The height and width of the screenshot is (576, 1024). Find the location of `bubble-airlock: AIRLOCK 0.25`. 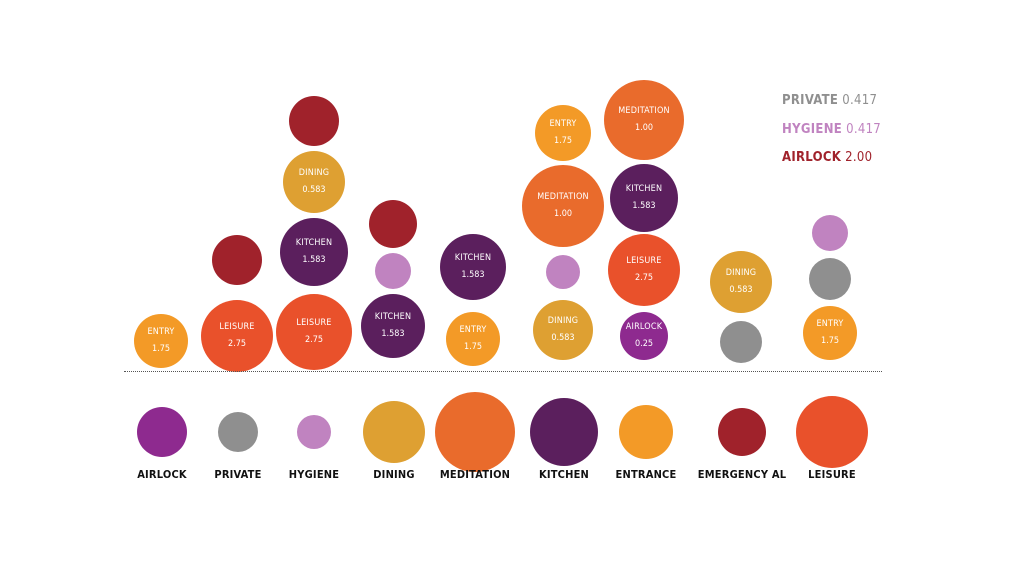

bubble-airlock: AIRLOCK 0.25 is located at coordinates (644, 336).